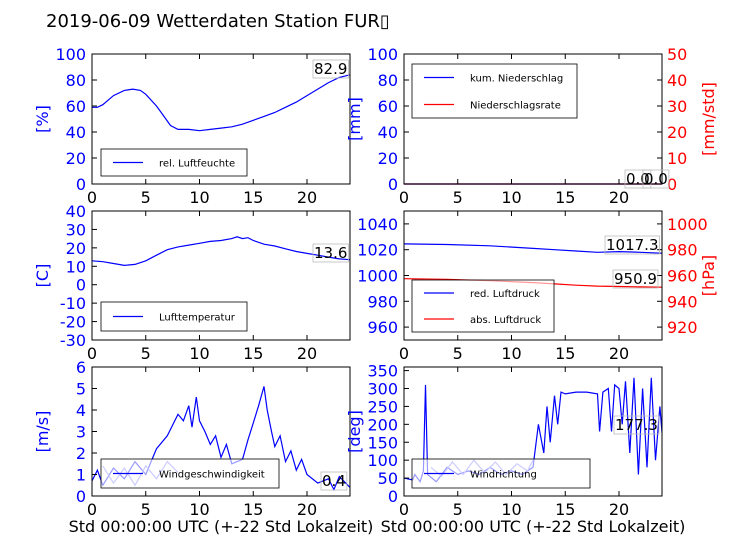  I want to click on y-tick-label: 1000, so click(377, 276).